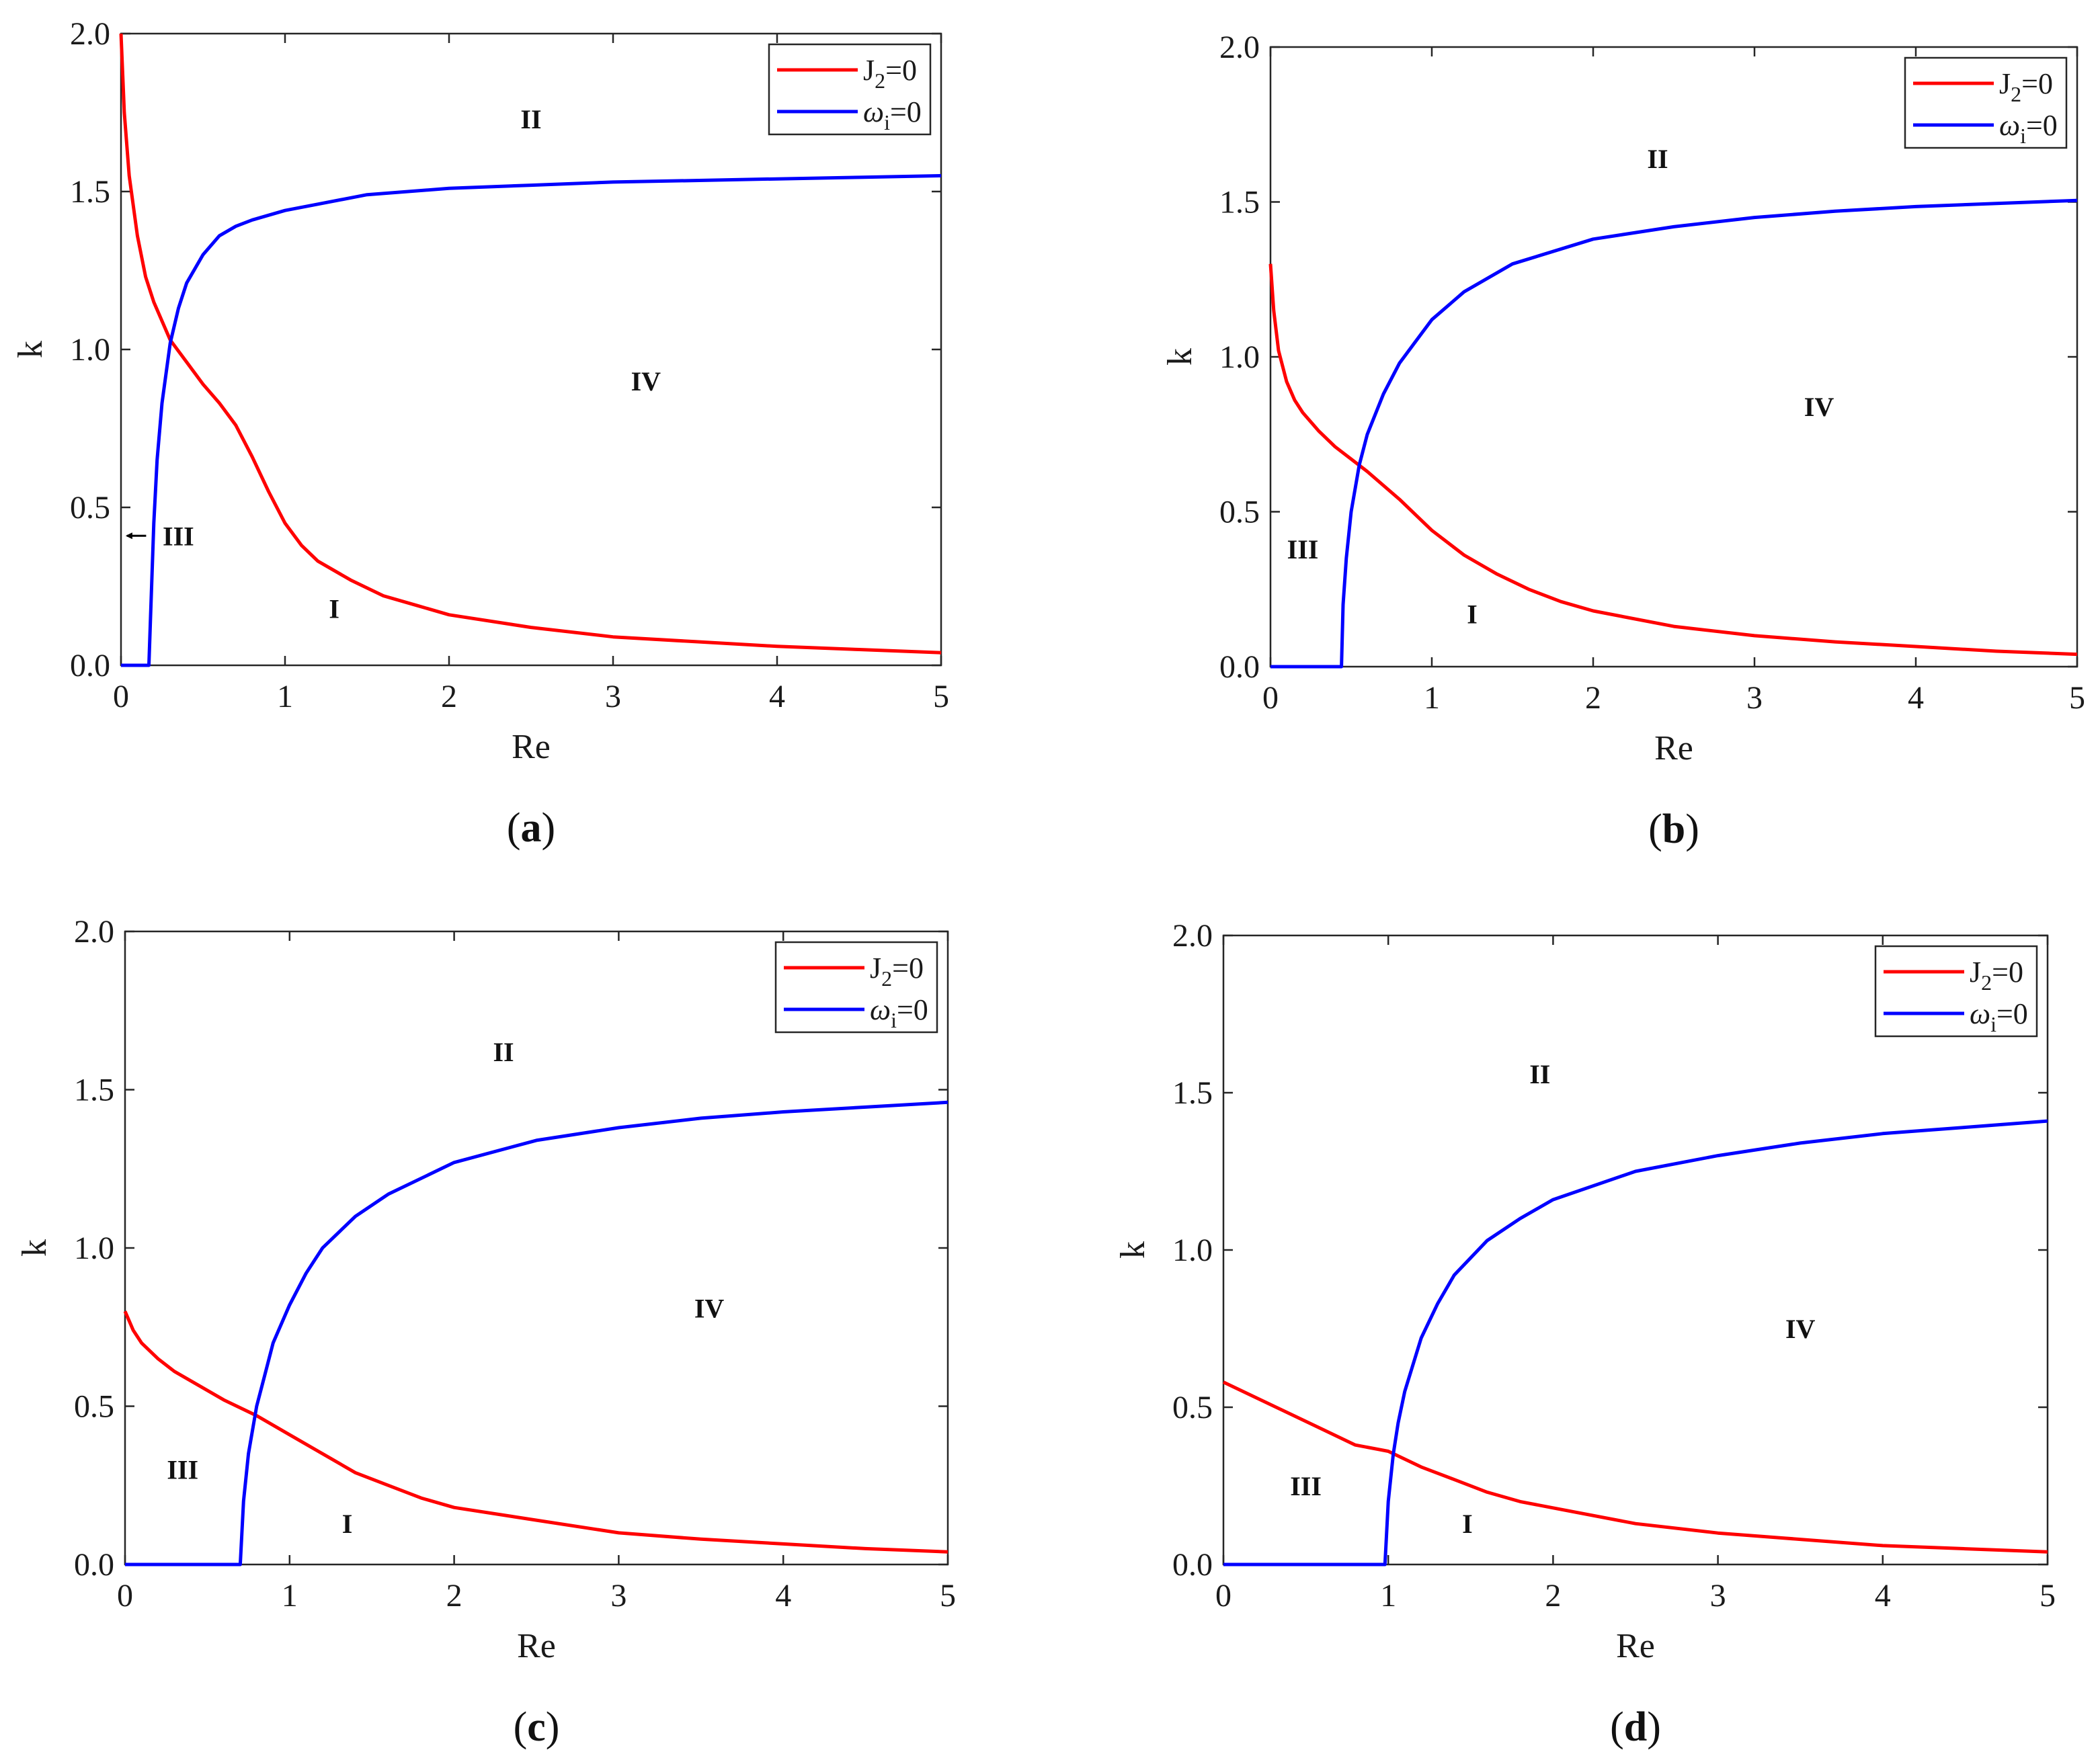 This screenshot has height=1754, width=2100. What do you see at coordinates (1673, 829) in the screenshot?
I see `panel-label: (b)` at bounding box center [1673, 829].